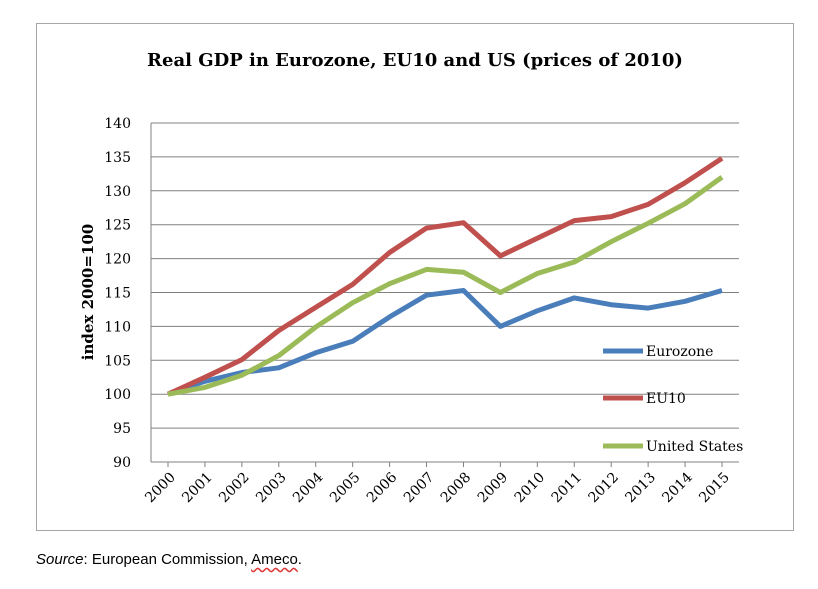  I want to click on x-tick-label: 2000, so click(160, 488).